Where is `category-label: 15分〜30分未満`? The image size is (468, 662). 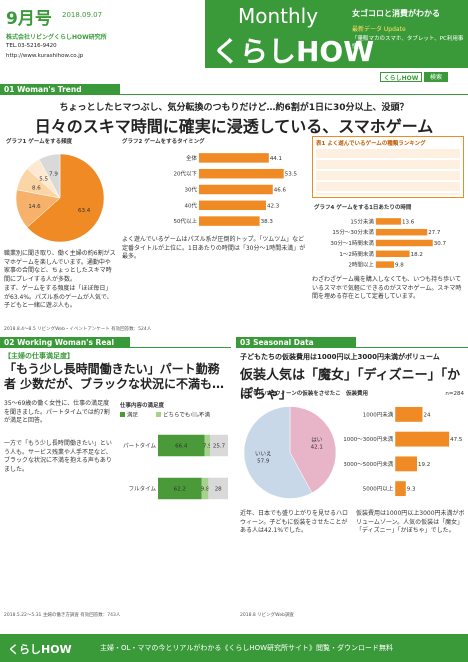
category-label: 15分〜30分未満 is located at coordinates (353, 232).